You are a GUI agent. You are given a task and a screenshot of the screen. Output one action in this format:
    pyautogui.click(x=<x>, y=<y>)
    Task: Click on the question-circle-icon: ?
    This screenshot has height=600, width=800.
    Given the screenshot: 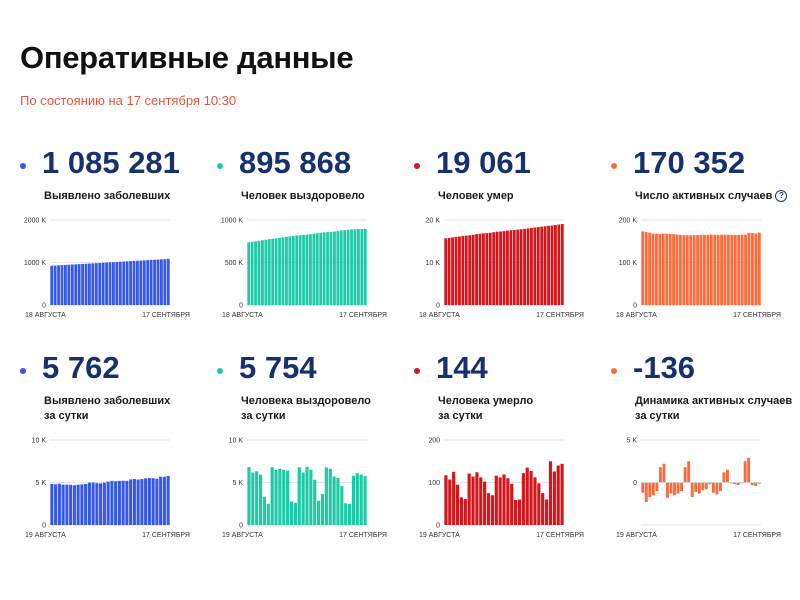 What is the action you would take?
    pyautogui.click(x=781, y=196)
    